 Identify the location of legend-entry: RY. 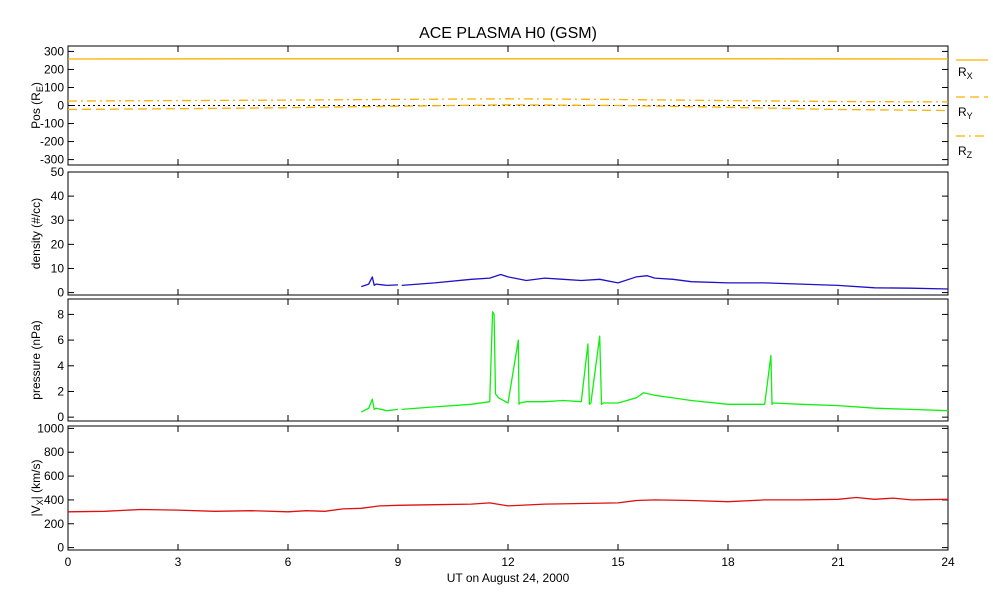
(965, 113).